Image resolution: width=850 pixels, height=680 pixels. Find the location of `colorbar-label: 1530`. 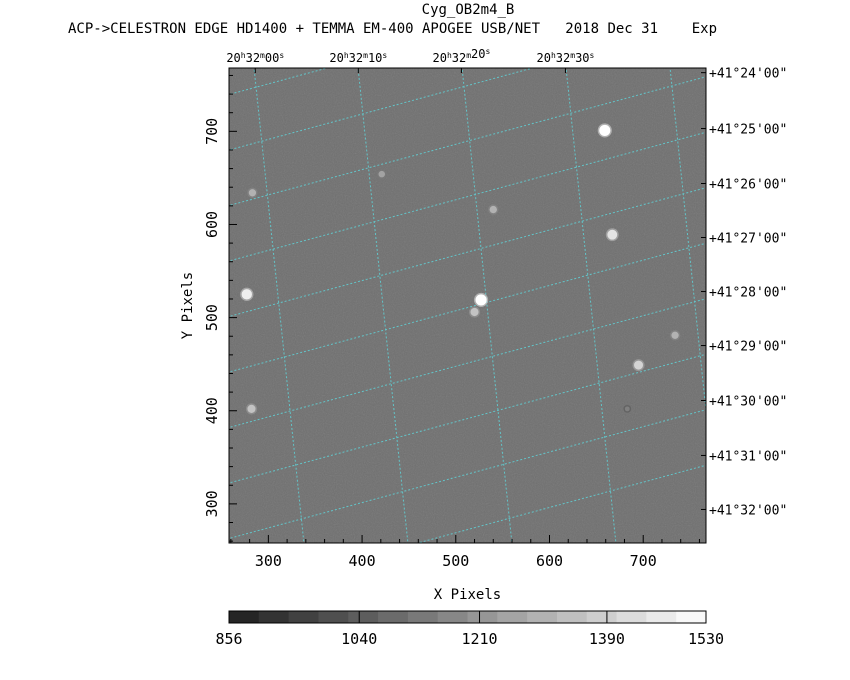

colorbar-label: 1530 is located at coordinates (706, 639).